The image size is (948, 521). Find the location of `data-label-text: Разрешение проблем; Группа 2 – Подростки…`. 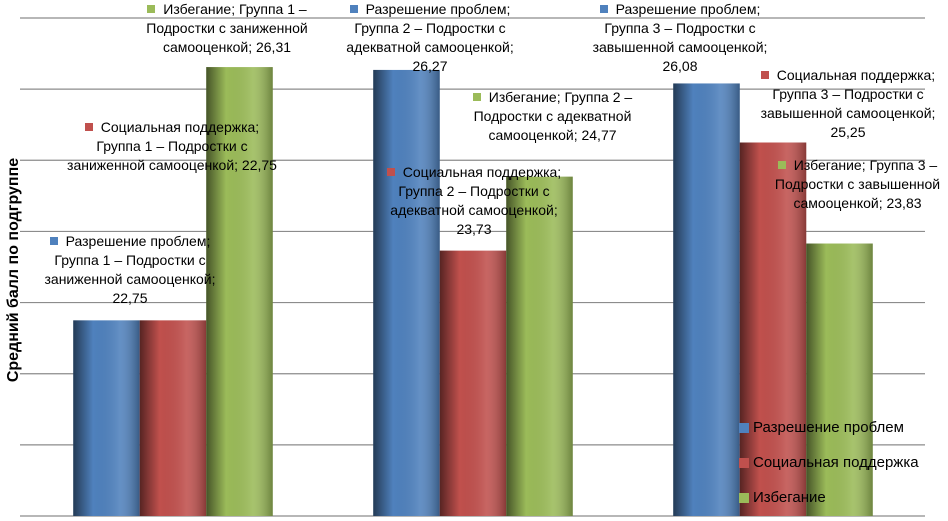

data-label-text: Разрешение проблем; Группа 2 – Подростки… is located at coordinates (430, 37).